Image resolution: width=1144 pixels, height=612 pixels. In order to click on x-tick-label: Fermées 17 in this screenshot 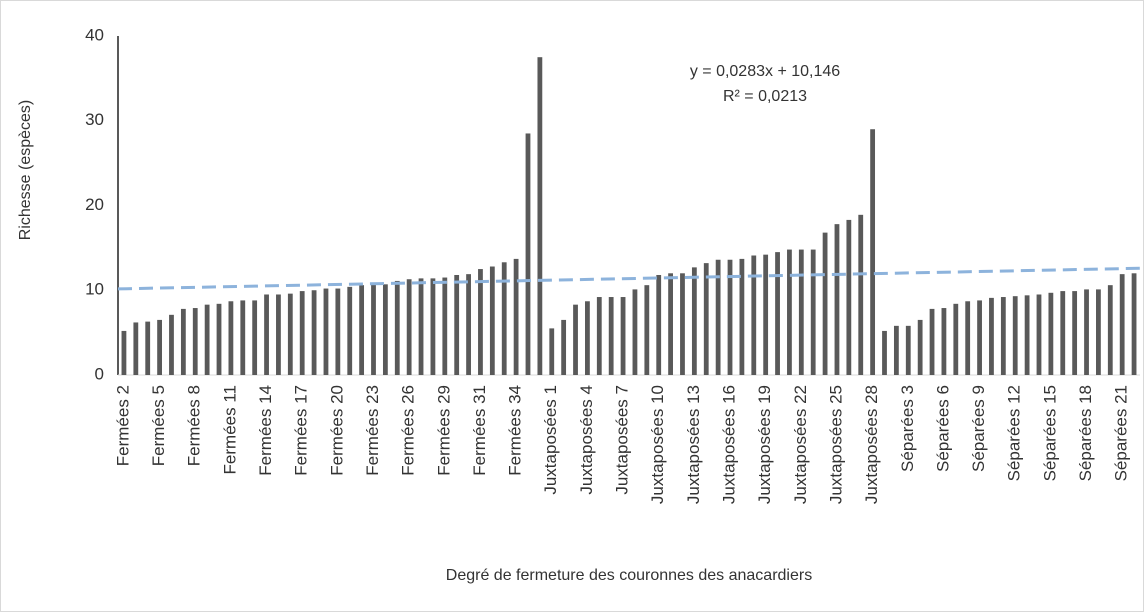, I will do `click(301, 430)`.